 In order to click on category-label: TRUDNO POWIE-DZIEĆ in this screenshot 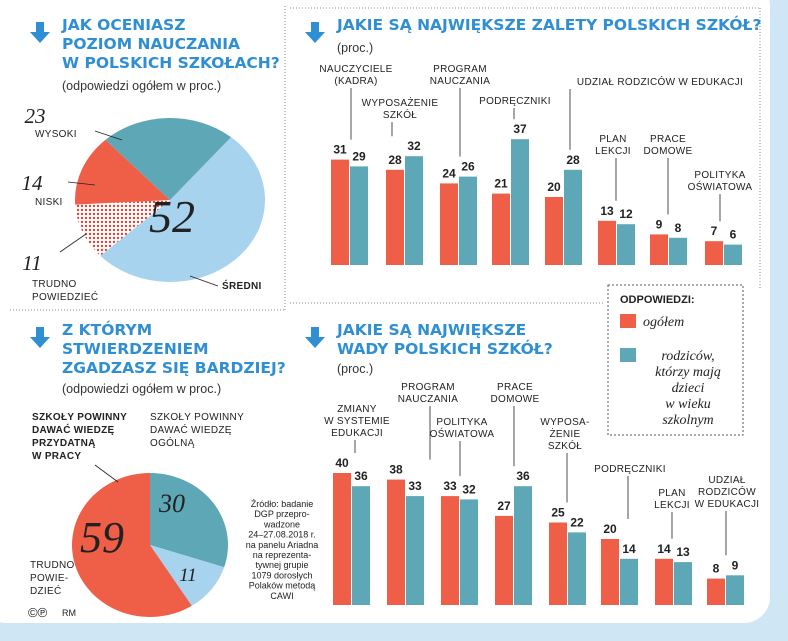, I will do `click(52, 578)`.